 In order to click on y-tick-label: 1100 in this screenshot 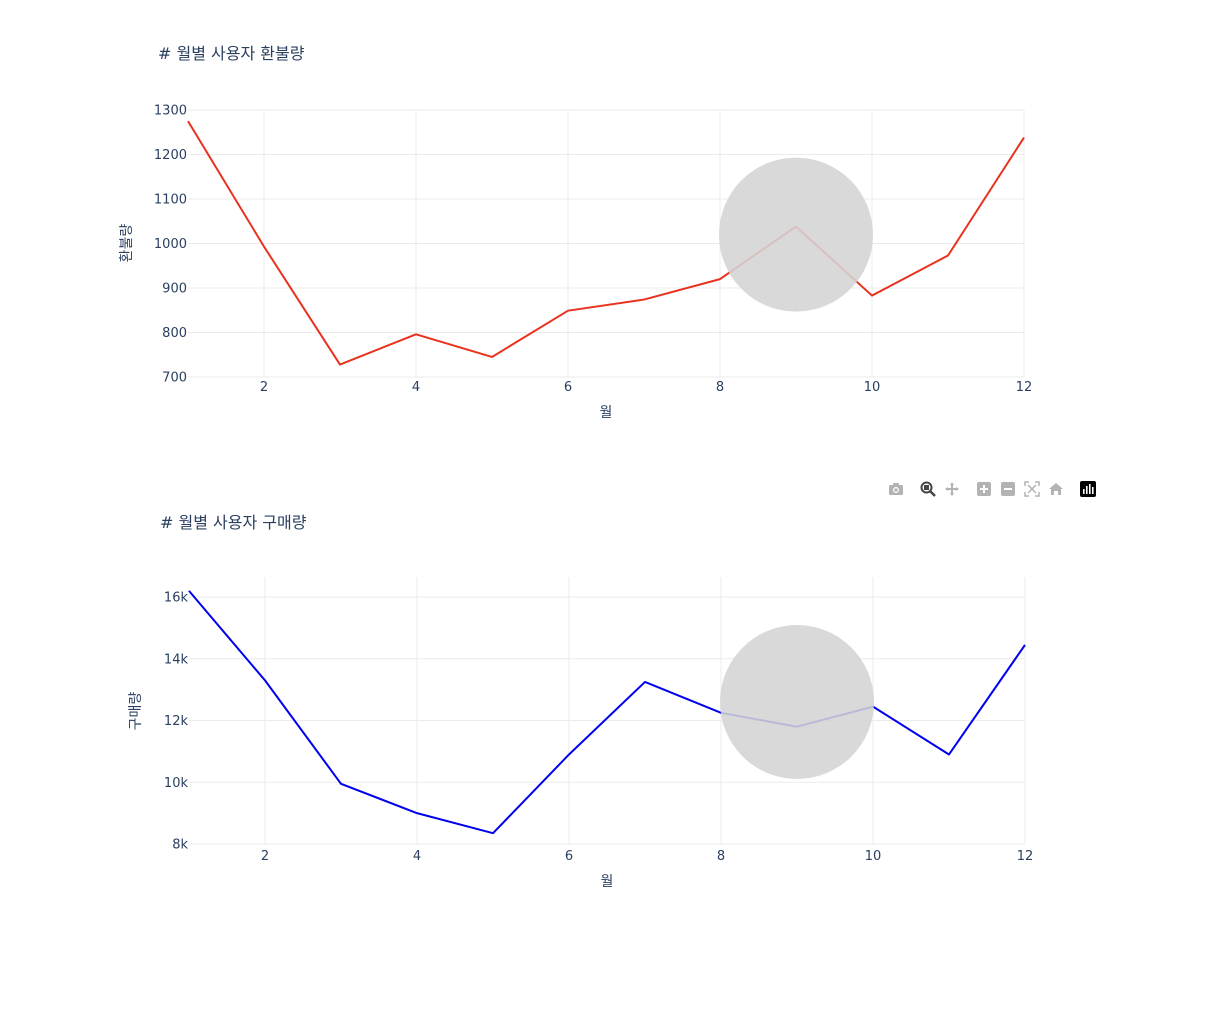, I will do `click(170, 200)`.